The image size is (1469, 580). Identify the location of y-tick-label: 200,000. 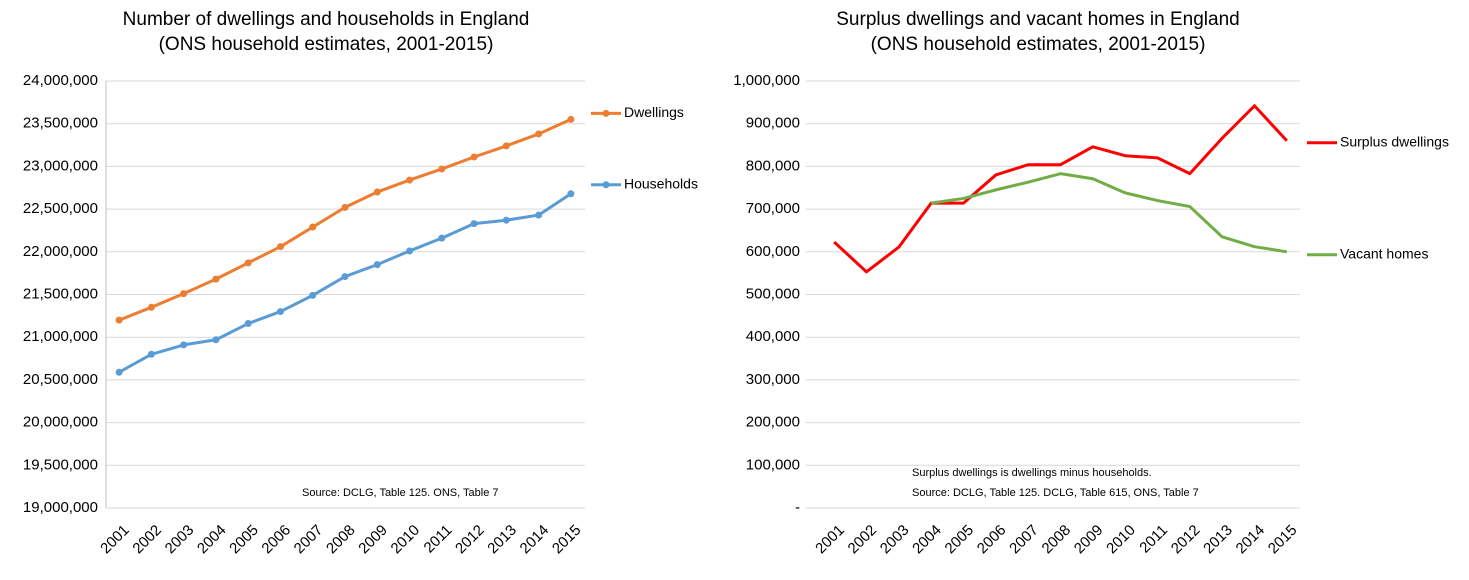
(773, 422).